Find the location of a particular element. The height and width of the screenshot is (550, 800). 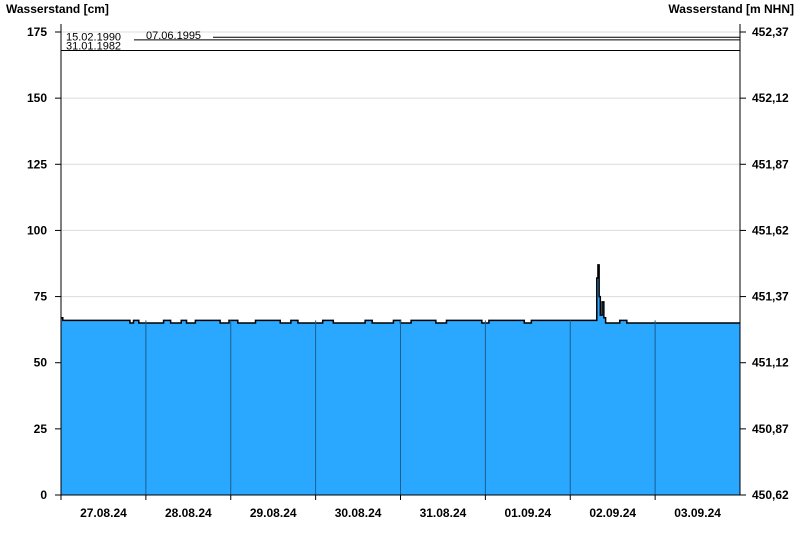

x-tick-label: 29.08.24 is located at coordinates (273, 513).